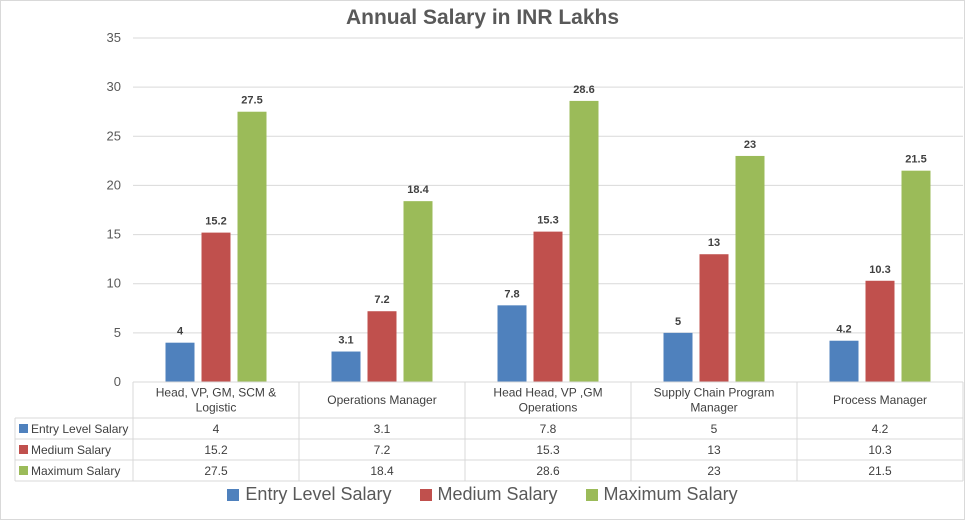 Image resolution: width=965 pixels, height=520 pixels. I want to click on table-cell: 21.5, so click(880, 471).